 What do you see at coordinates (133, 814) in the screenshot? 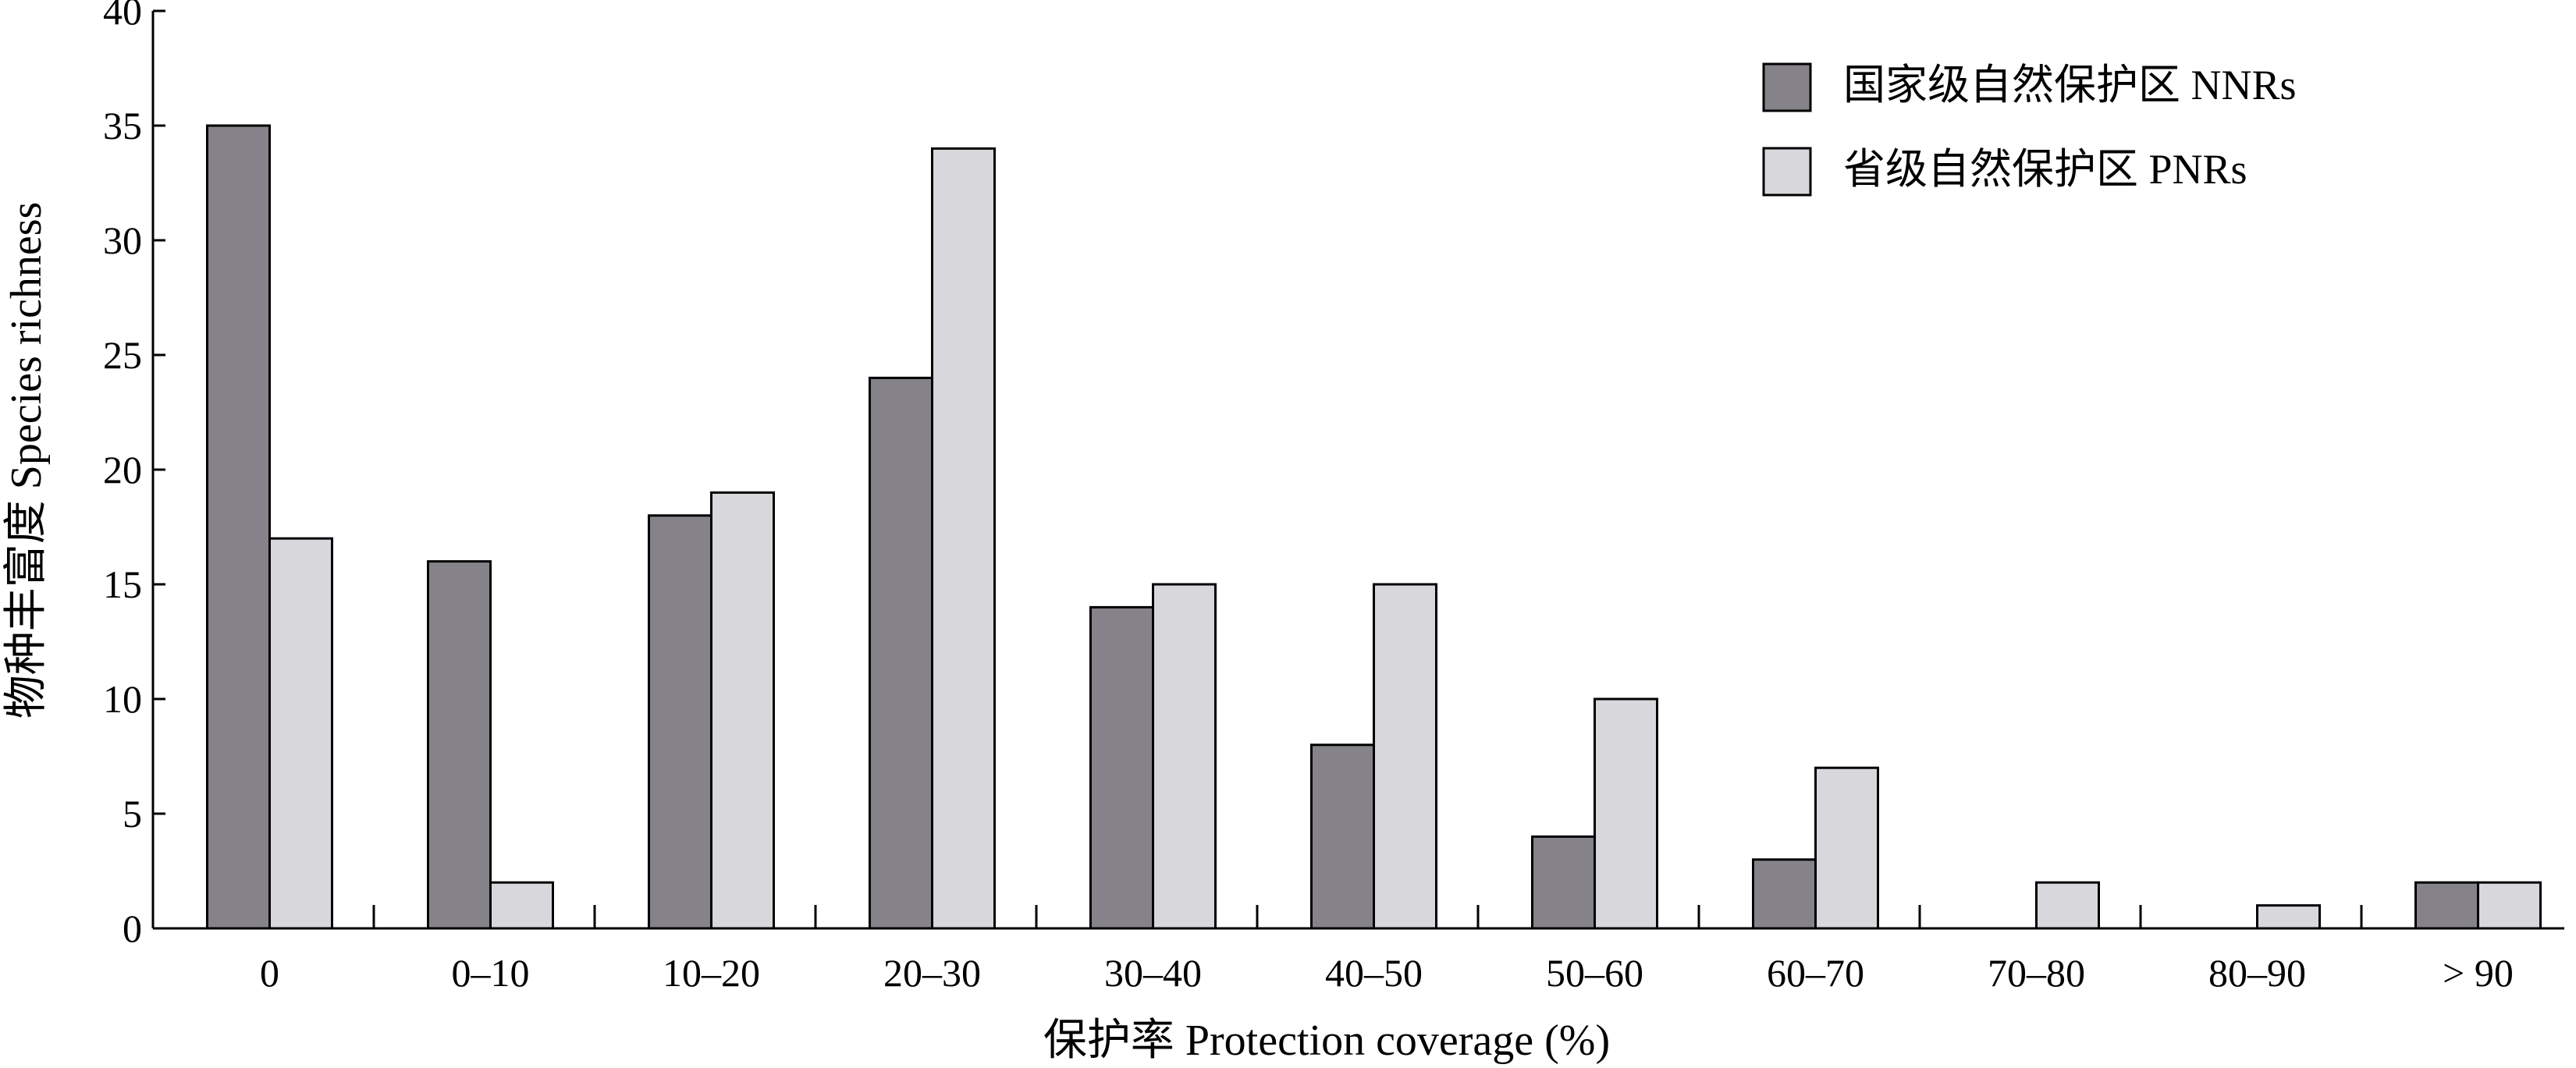
I see `y-tick-label: 5` at bounding box center [133, 814].